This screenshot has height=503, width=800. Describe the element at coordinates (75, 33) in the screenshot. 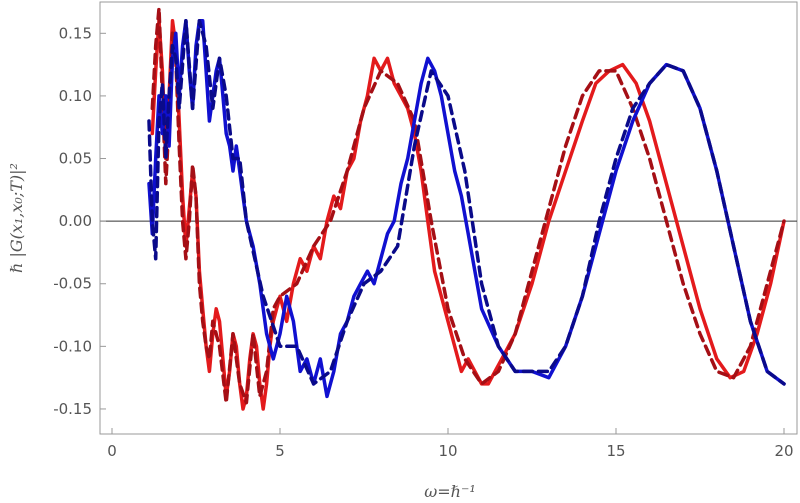

I see `y-tick-label: 0.15` at that location.